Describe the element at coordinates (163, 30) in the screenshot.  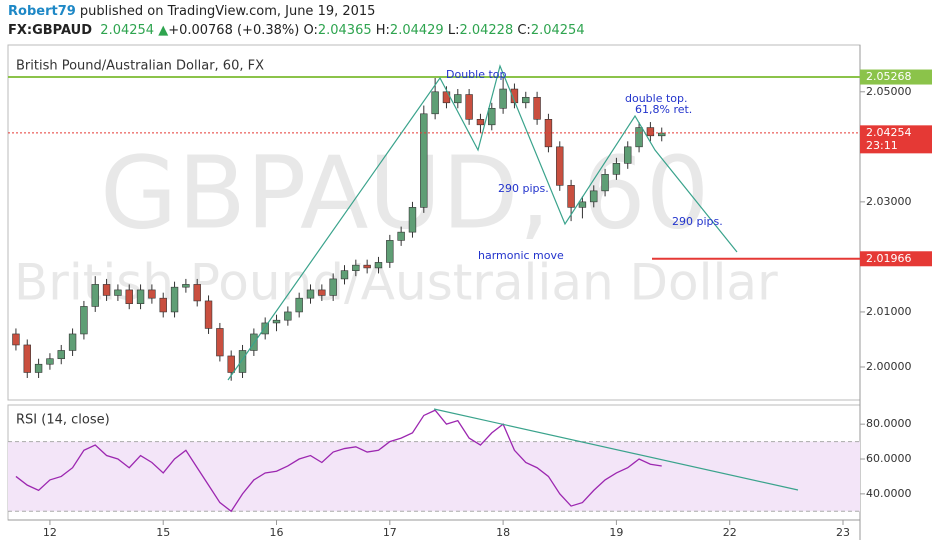
I see `up-arrow: ▲` at that location.